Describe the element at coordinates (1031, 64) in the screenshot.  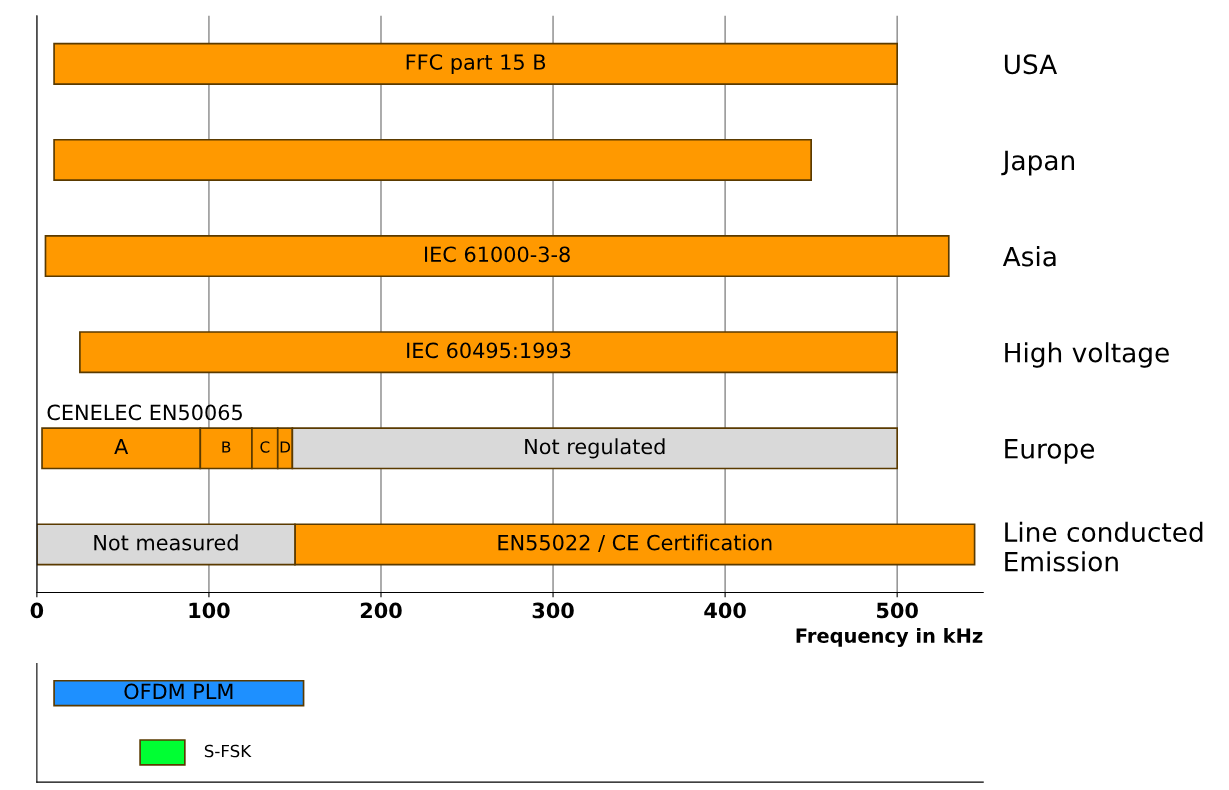
I see `y-tick-label: USA` at that location.